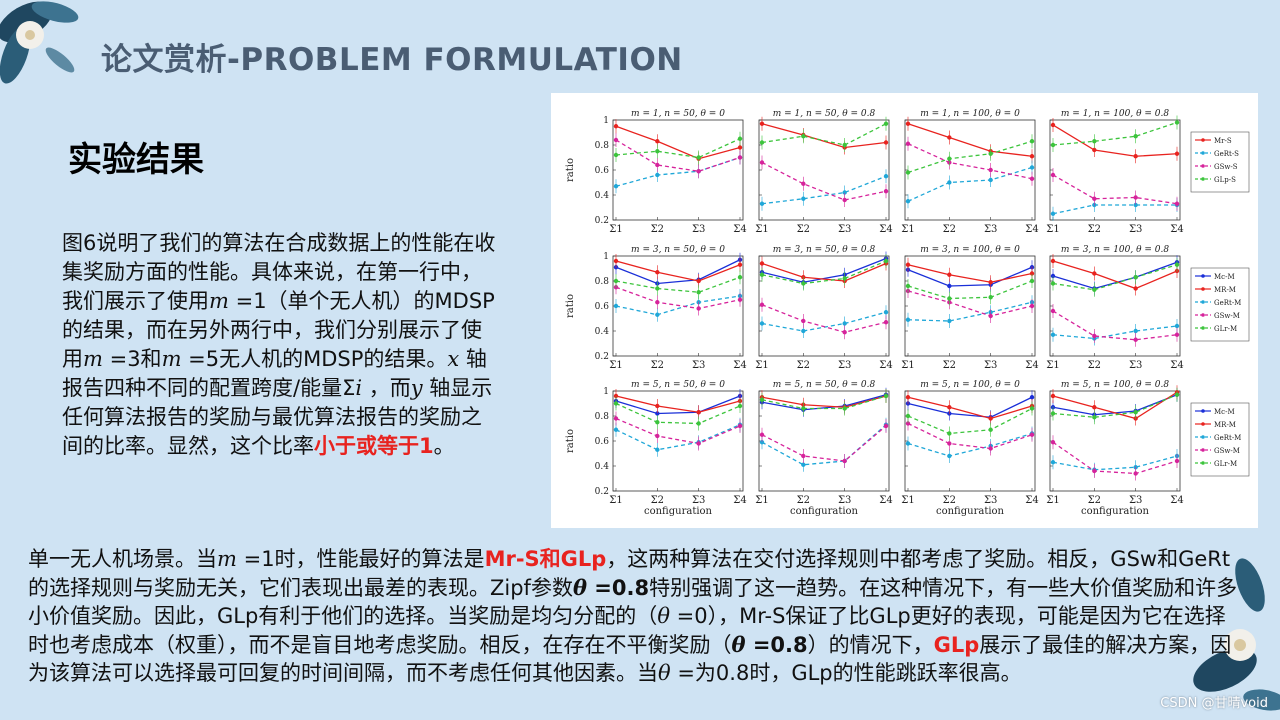 The image size is (1280, 720). What do you see at coordinates (1227, 303) in the screenshot?
I see `legend-label: GeRt-M` at bounding box center [1227, 303].